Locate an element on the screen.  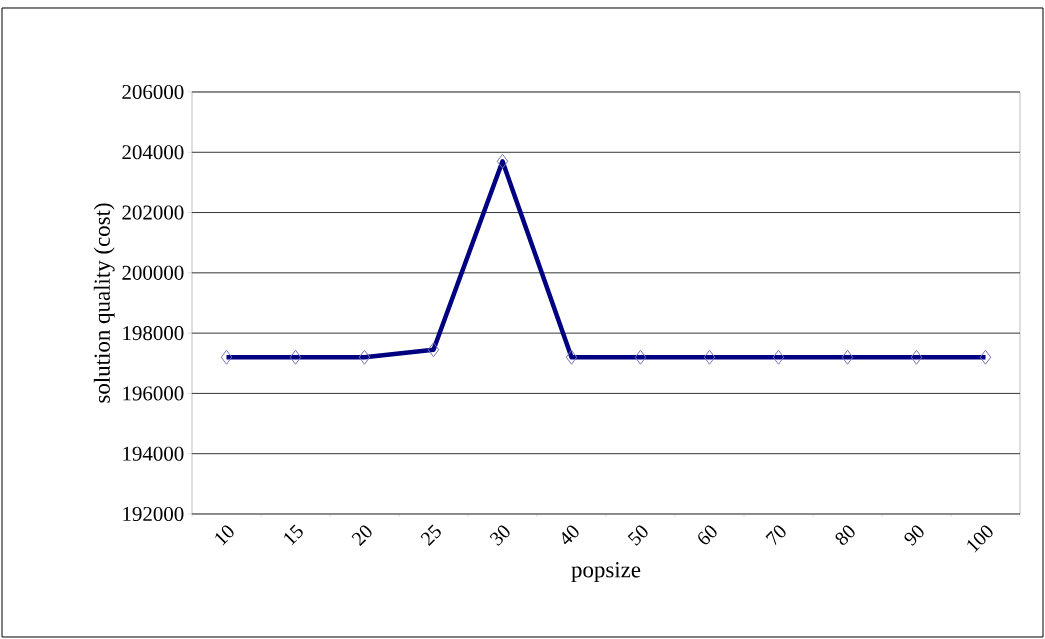
x-tick-label: 30 is located at coordinates (499, 535).